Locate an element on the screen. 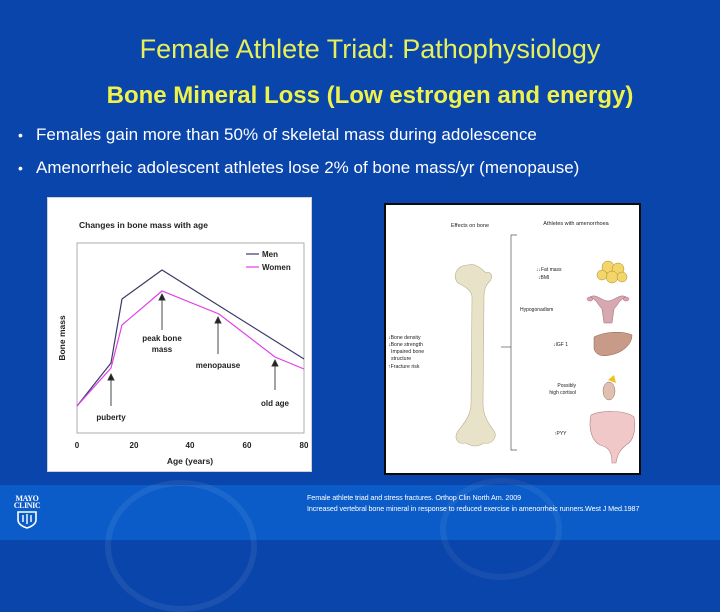  x-tick: 20 is located at coordinates (134, 445).